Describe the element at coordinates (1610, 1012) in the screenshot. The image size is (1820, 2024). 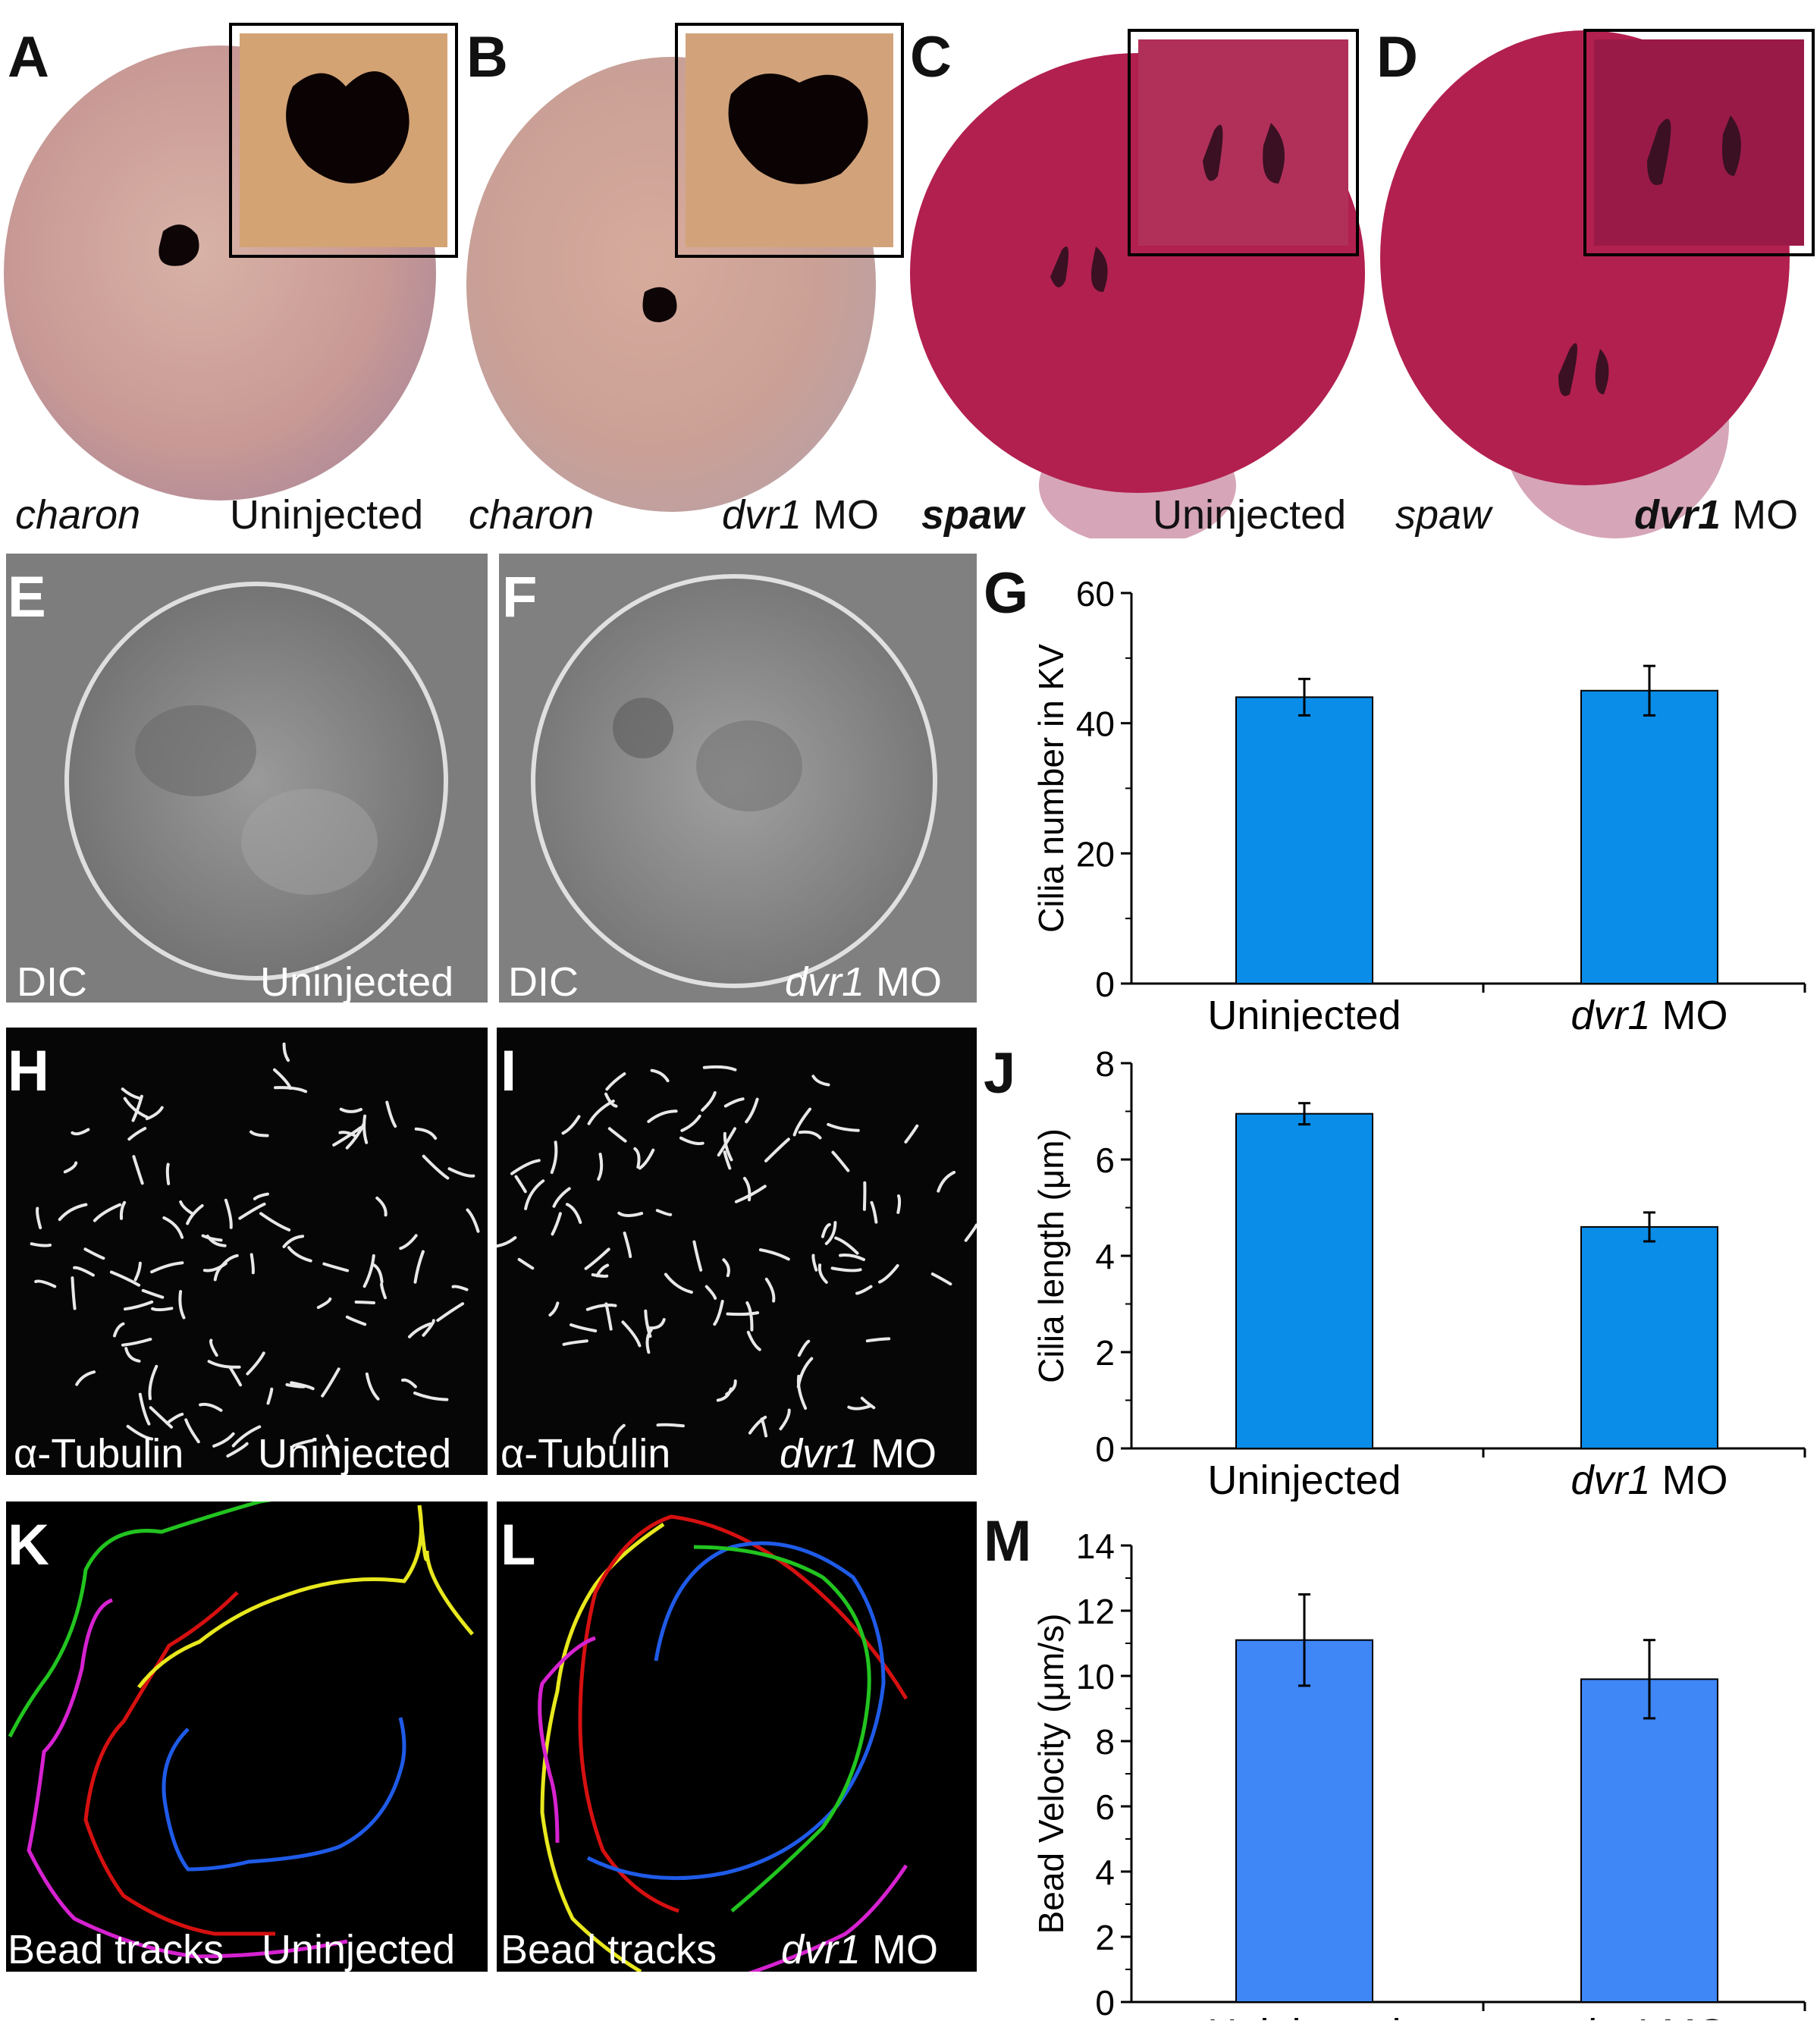
I see `category-label-gene: dvr1` at that location.